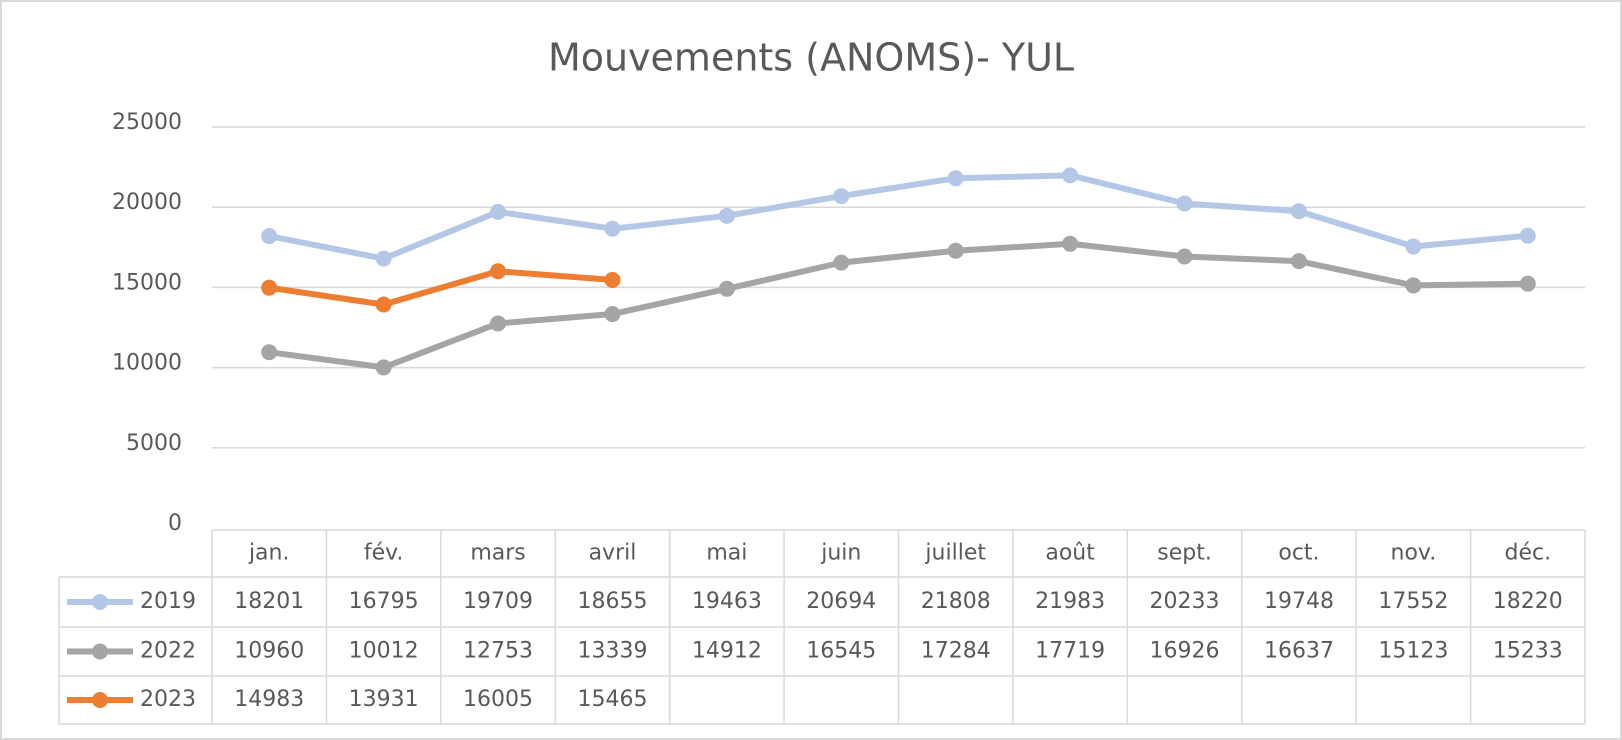 The width and height of the screenshot is (1622, 740). I want to click on x-tick-label: nov., so click(1414, 553).